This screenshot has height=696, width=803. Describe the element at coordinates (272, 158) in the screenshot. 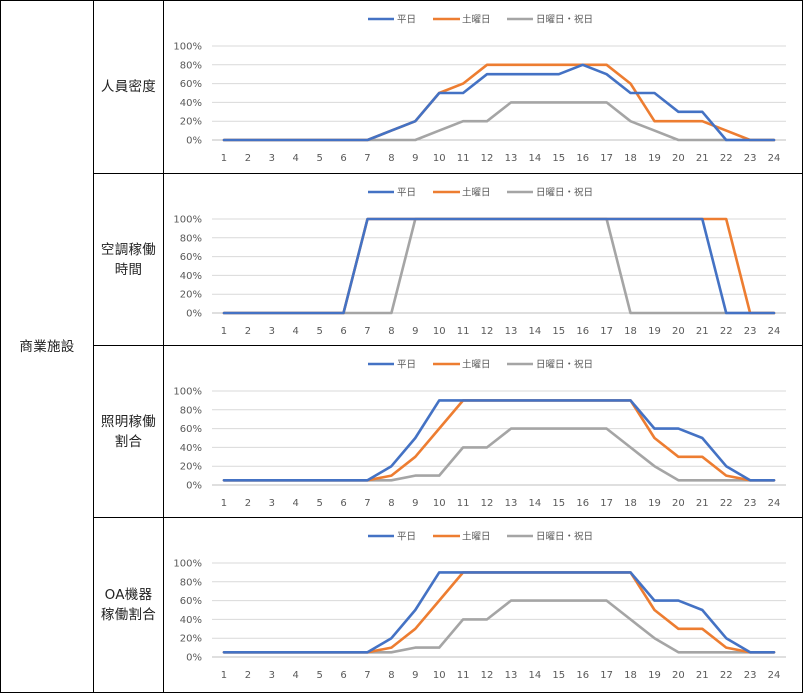

I see `x-tick-label: 3` at that location.